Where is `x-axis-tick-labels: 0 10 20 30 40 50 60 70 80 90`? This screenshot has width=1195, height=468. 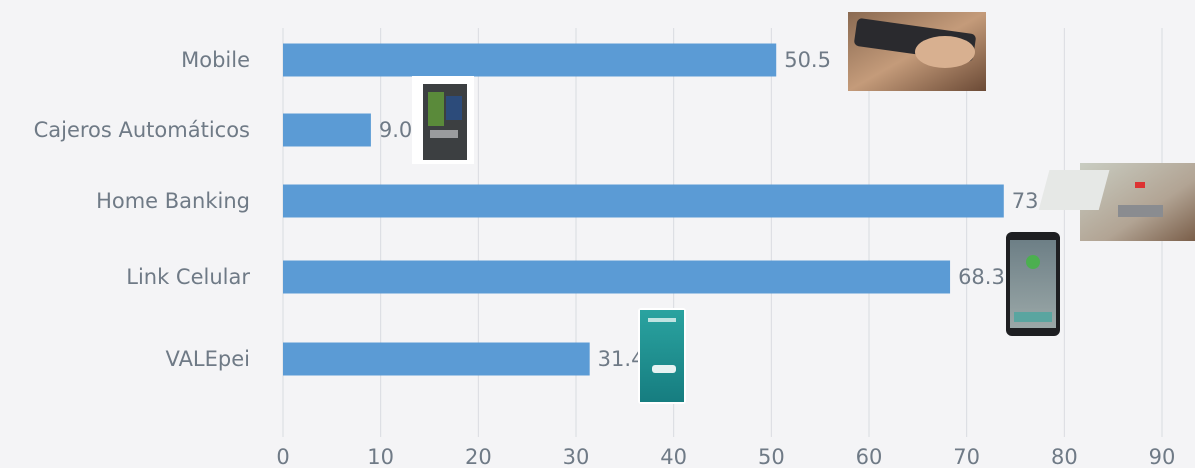
x-axis-tick-labels: 0 10 20 30 40 50 60 70 80 90 is located at coordinates (725, 456).